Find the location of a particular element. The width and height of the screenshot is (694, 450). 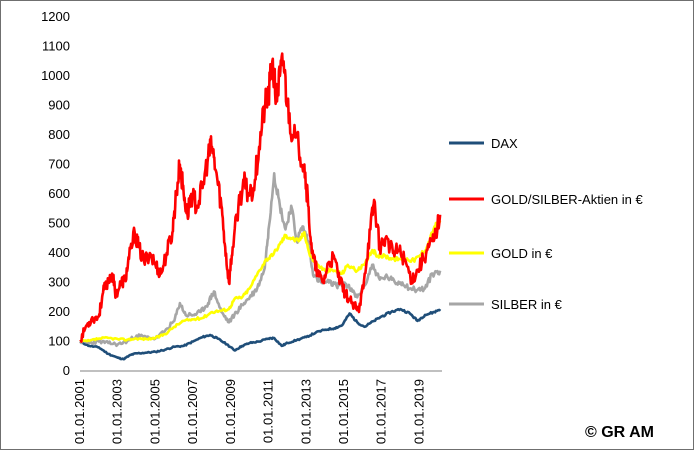

series-line-dax is located at coordinates (260, 334).